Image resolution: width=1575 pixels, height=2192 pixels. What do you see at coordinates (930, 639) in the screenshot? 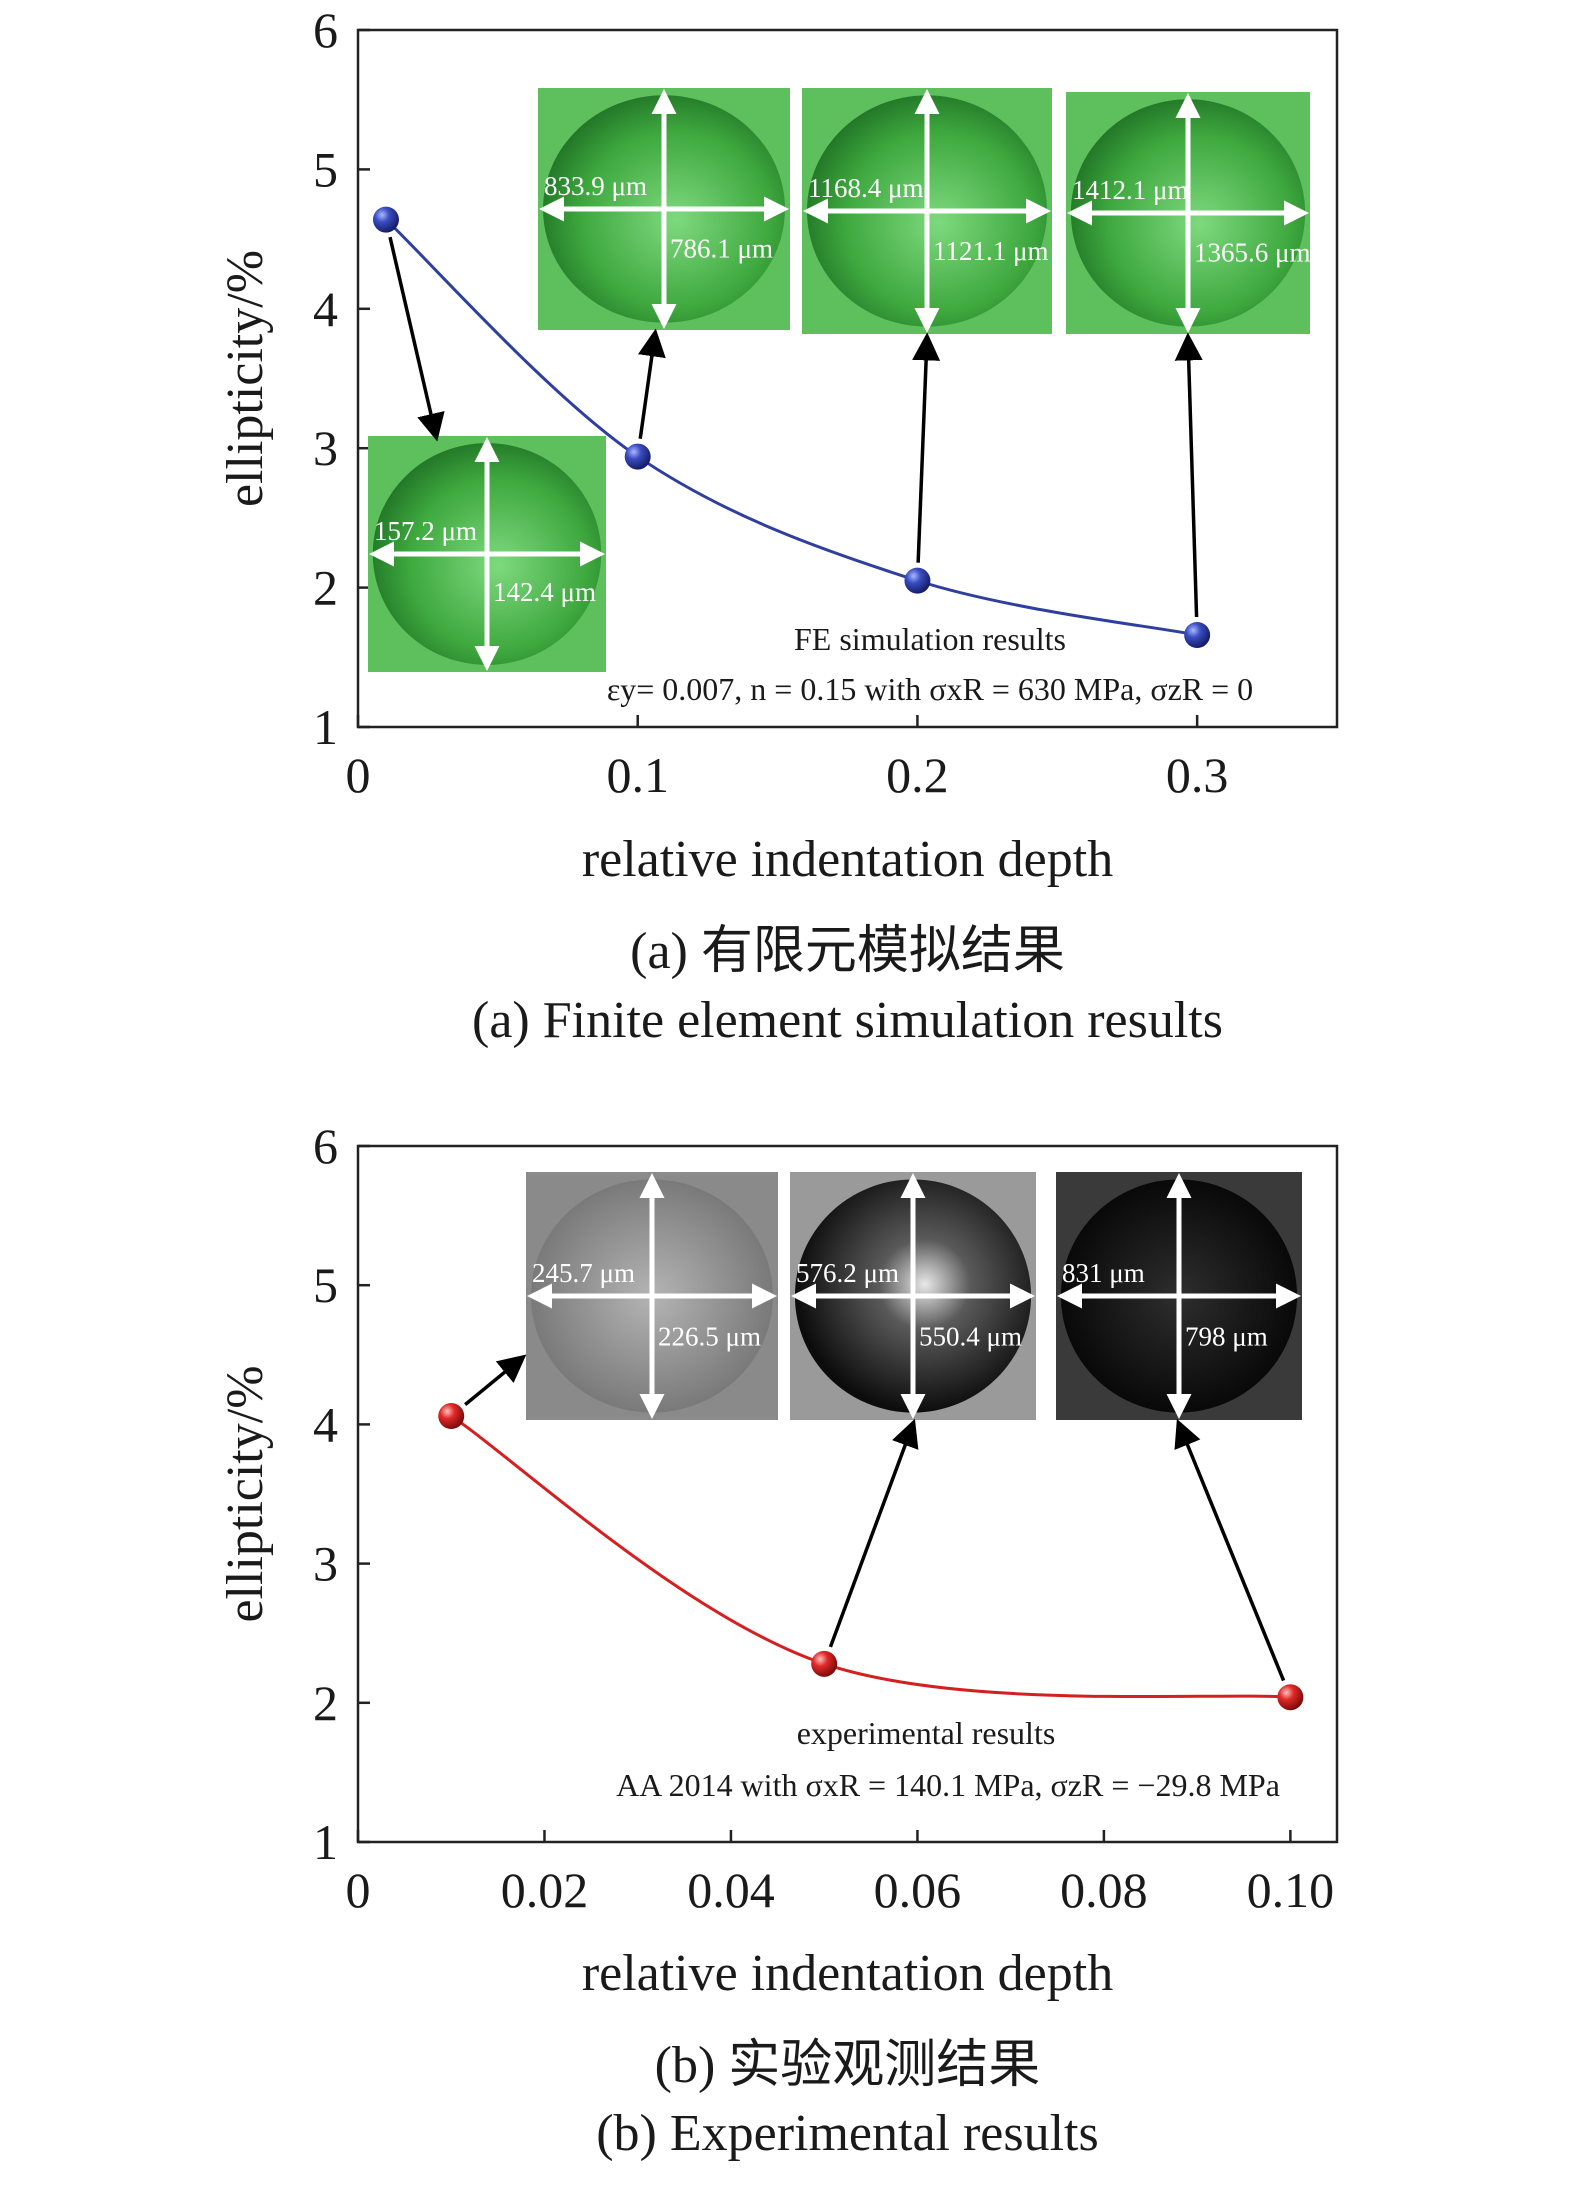
I see `annotation-text: FE simulation results` at bounding box center [930, 639].